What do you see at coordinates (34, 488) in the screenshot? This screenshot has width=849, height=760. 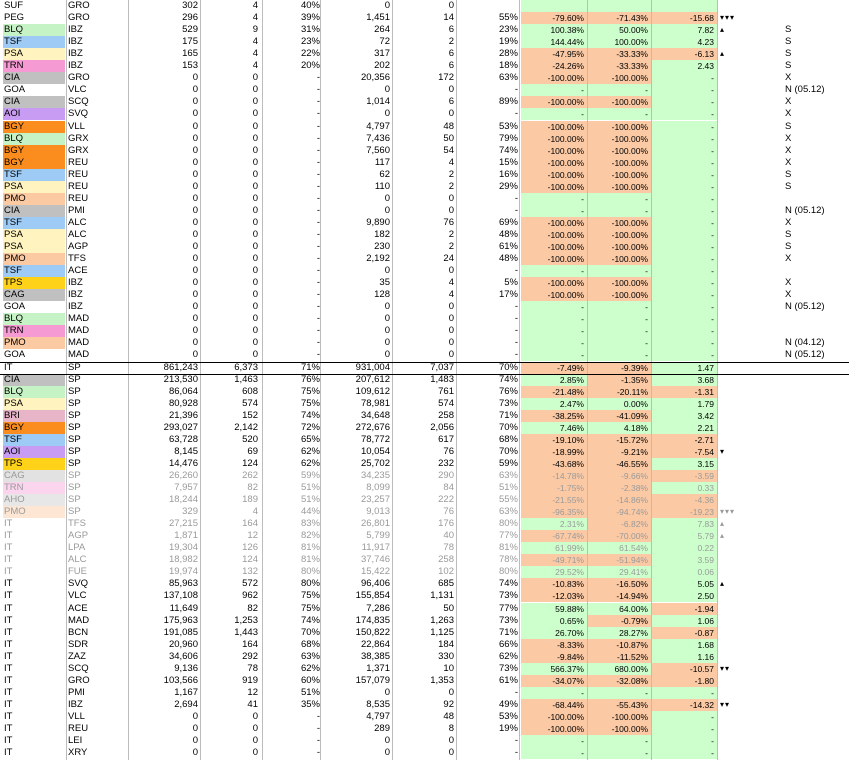 I see `airport-code-cell: TRN` at bounding box center [34, 488].